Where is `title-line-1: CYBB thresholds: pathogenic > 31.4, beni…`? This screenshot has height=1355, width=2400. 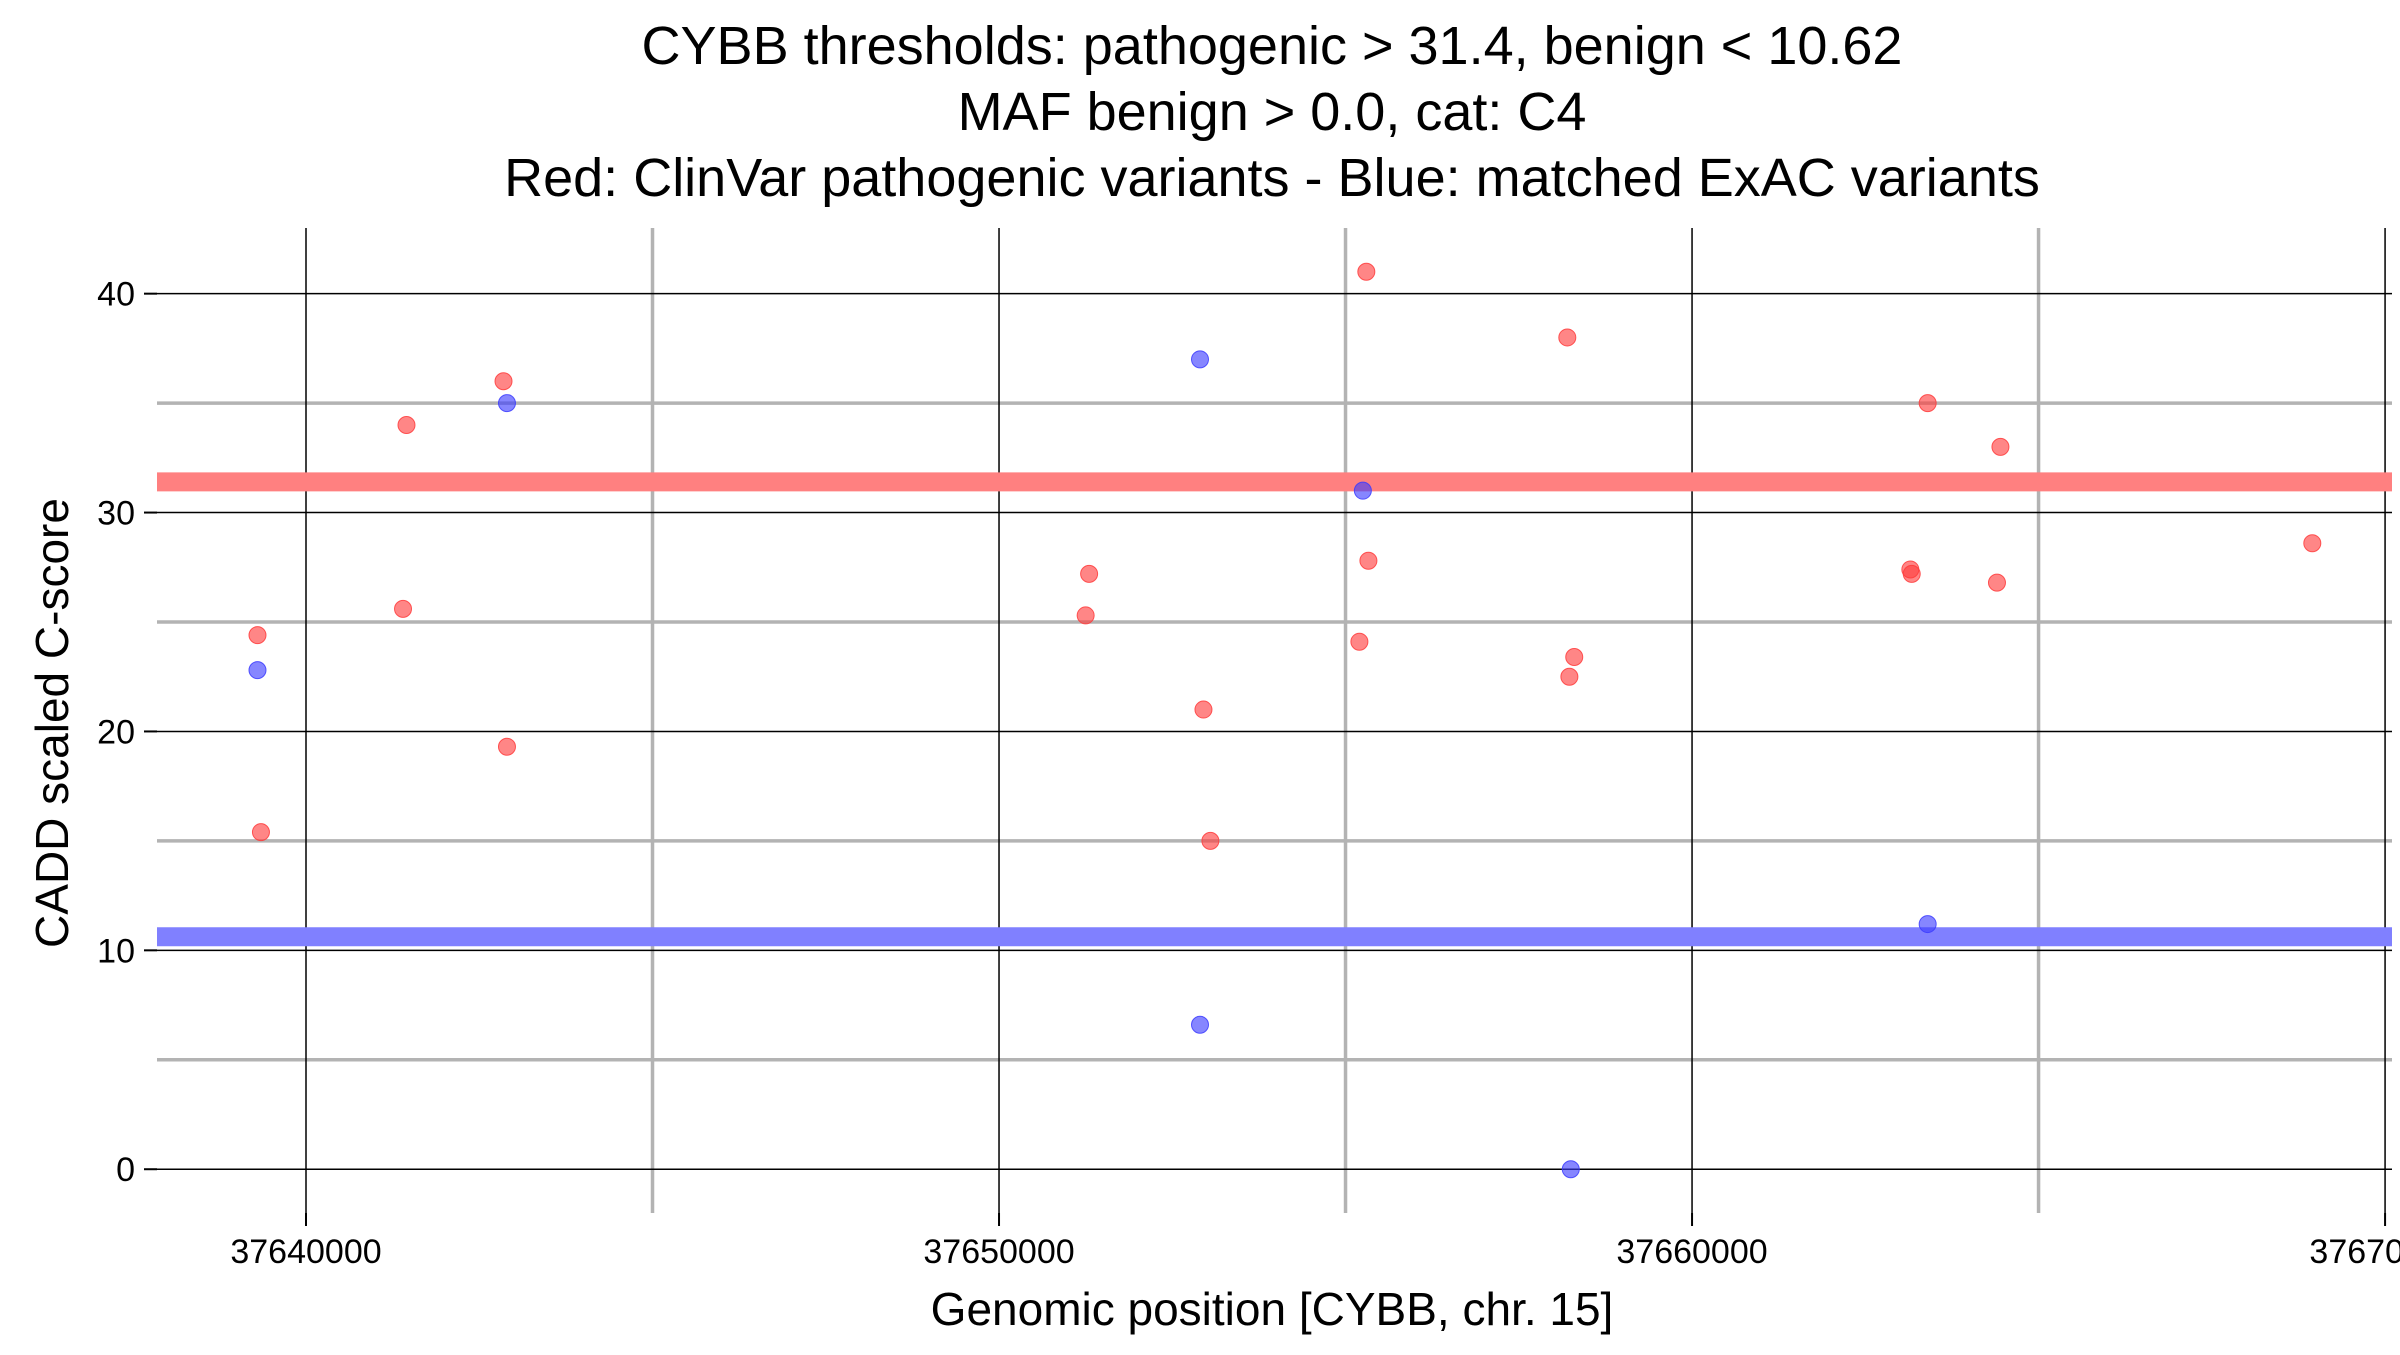 title-line-1: CYBB thresholds: pathogenic > 31.4, beni… is located at coordinates (1272, 46).